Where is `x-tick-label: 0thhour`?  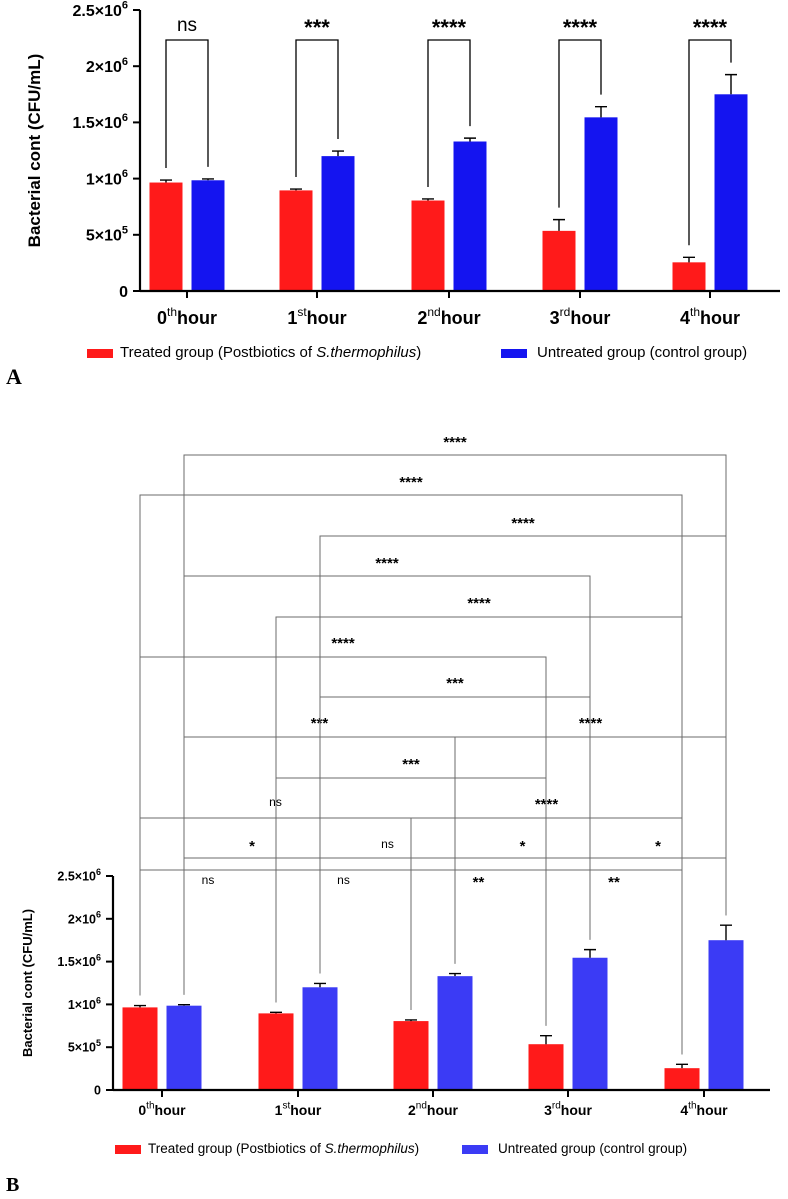 x-tick-label: 0thhour is located at coordinates (162, 1109).